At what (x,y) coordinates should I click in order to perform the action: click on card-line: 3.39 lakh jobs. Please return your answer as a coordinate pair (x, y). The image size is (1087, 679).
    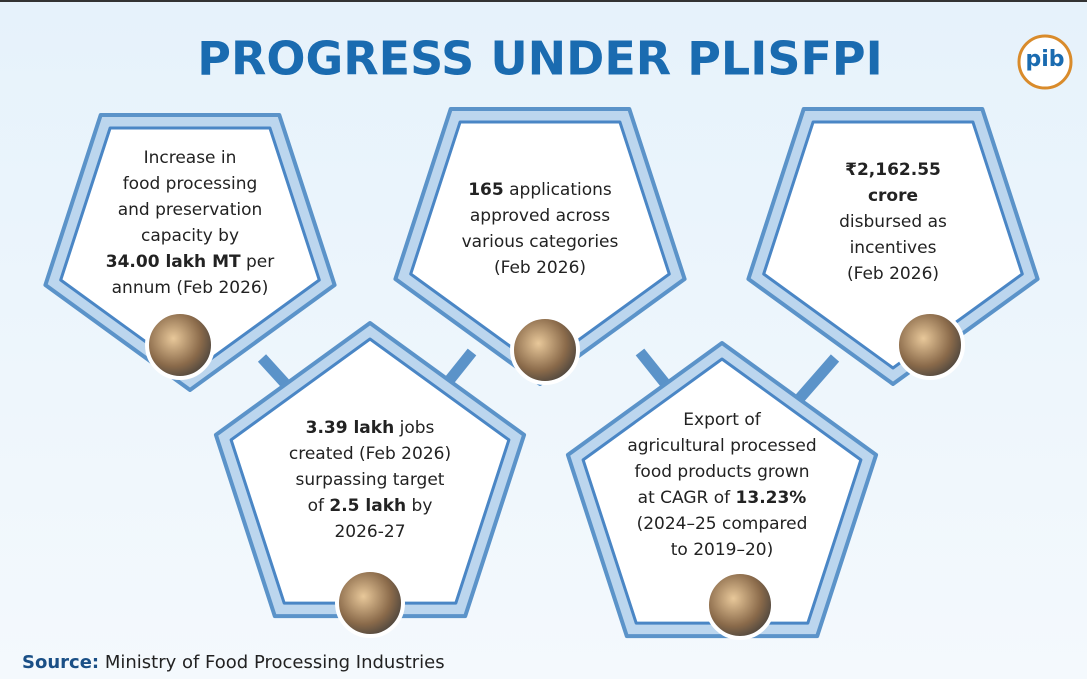
    Looking at the image, I should click on (370, 428).